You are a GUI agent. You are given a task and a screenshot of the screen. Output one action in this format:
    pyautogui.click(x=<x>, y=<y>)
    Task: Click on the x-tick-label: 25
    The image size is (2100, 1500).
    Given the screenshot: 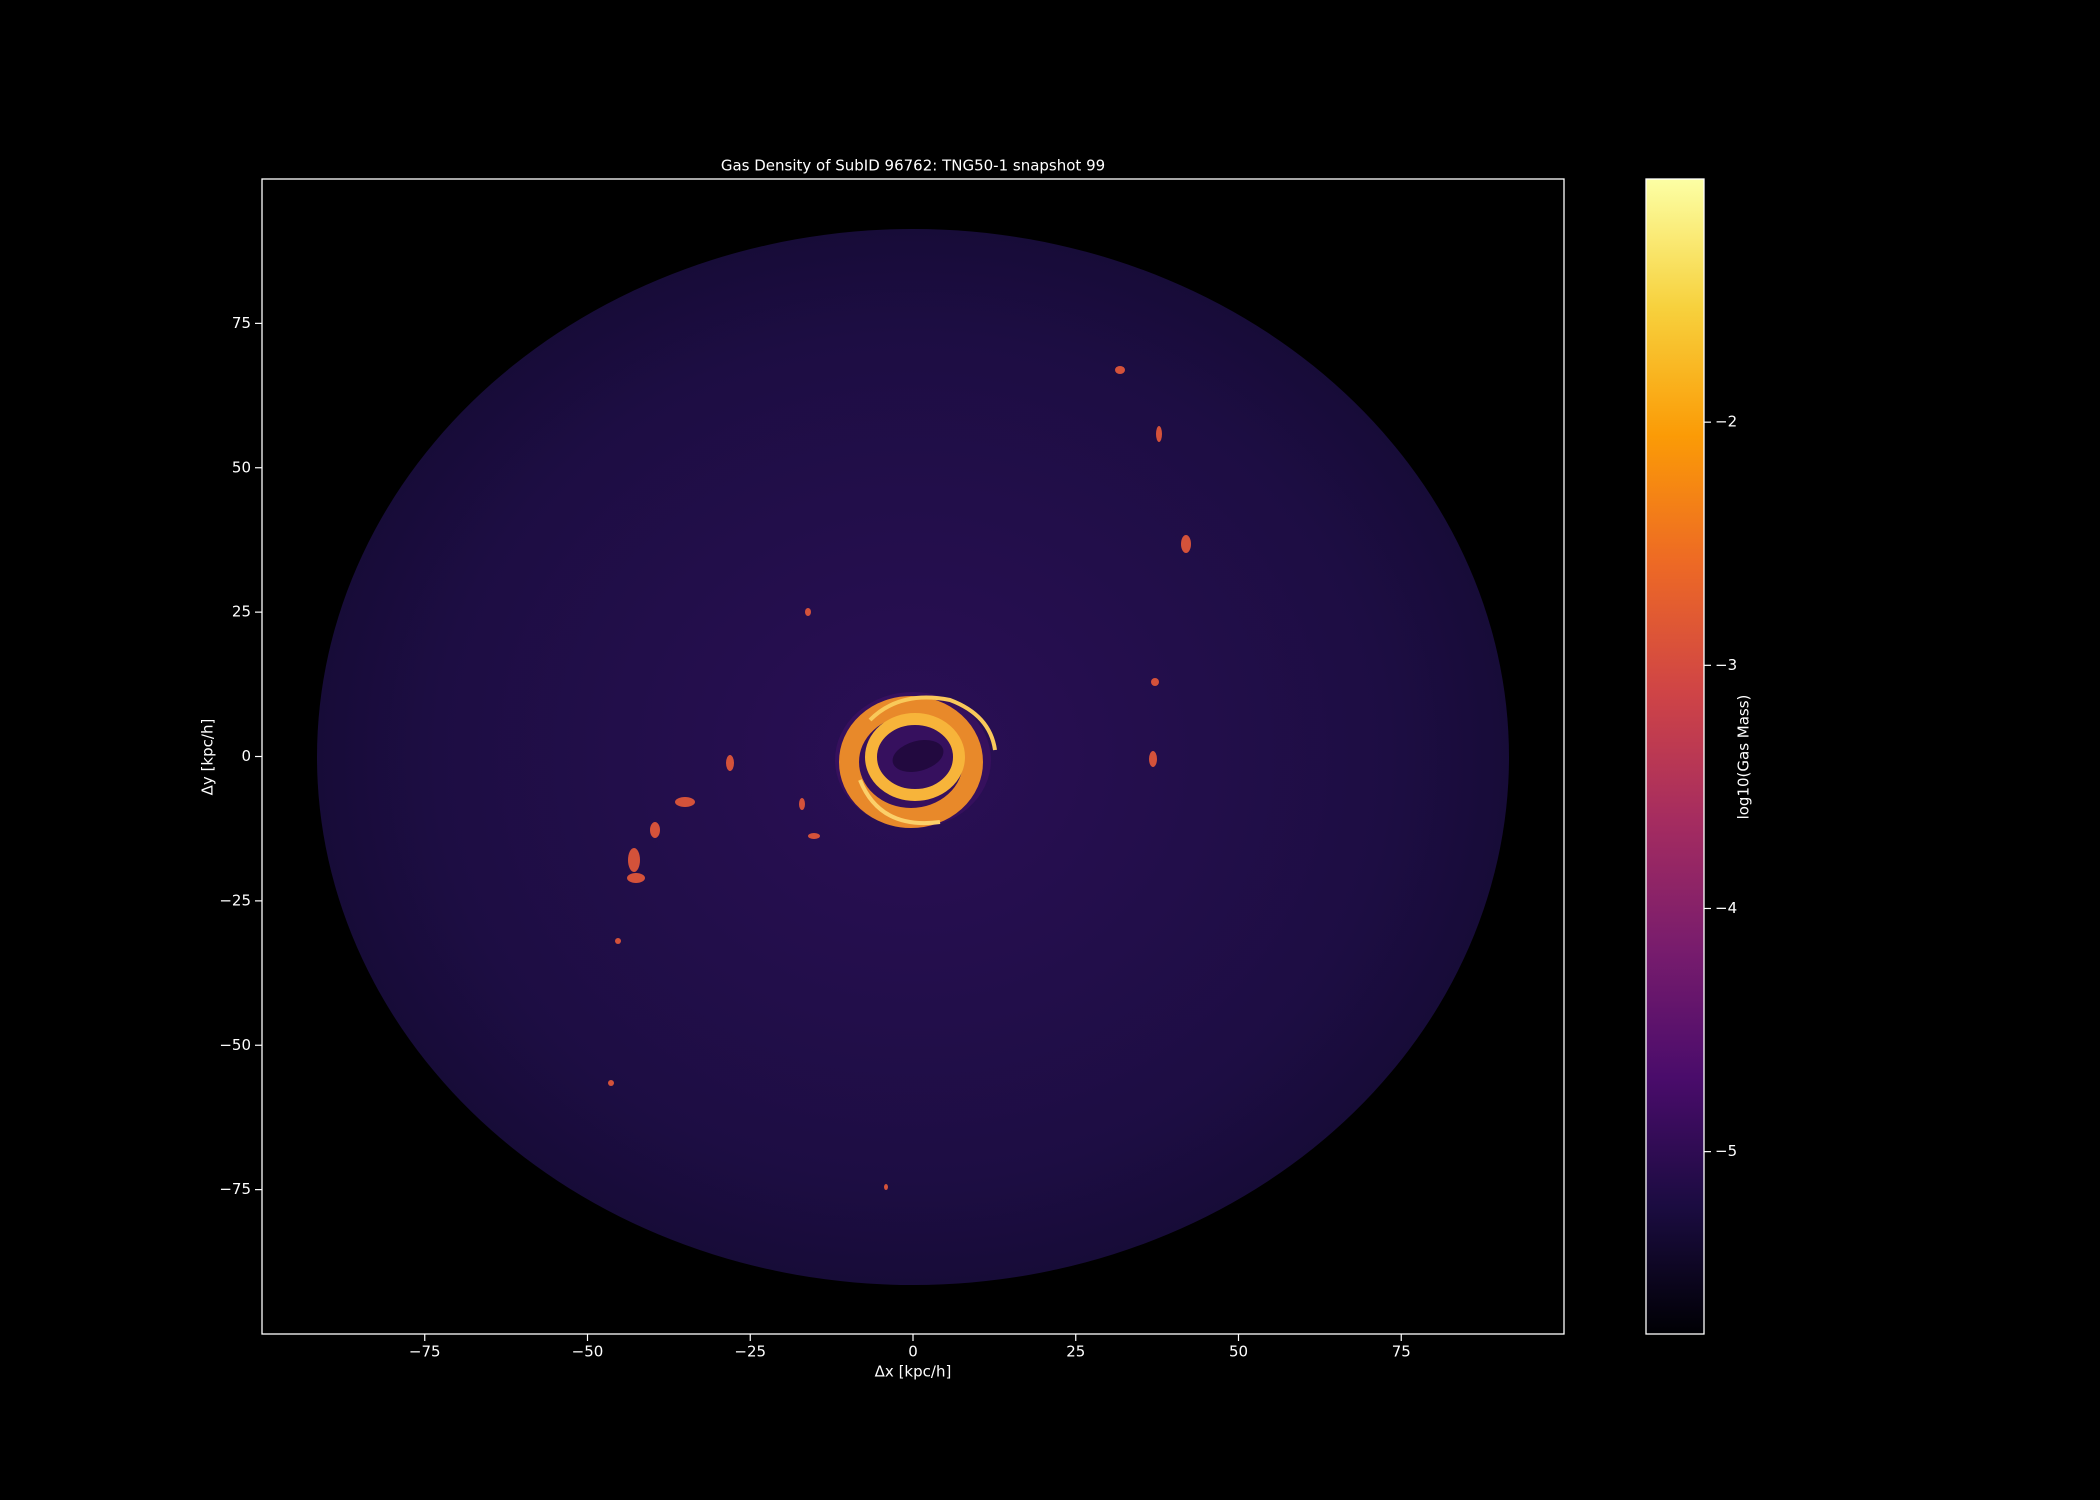 What is the action you would take?
    pyautogui.click(x=1075, y=1352)
    